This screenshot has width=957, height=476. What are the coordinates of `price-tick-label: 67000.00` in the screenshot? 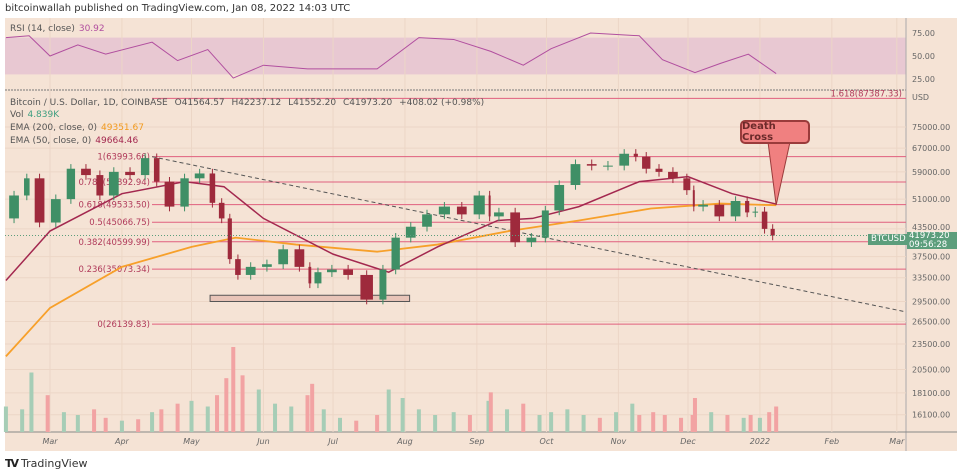 It's located at (931, 148).